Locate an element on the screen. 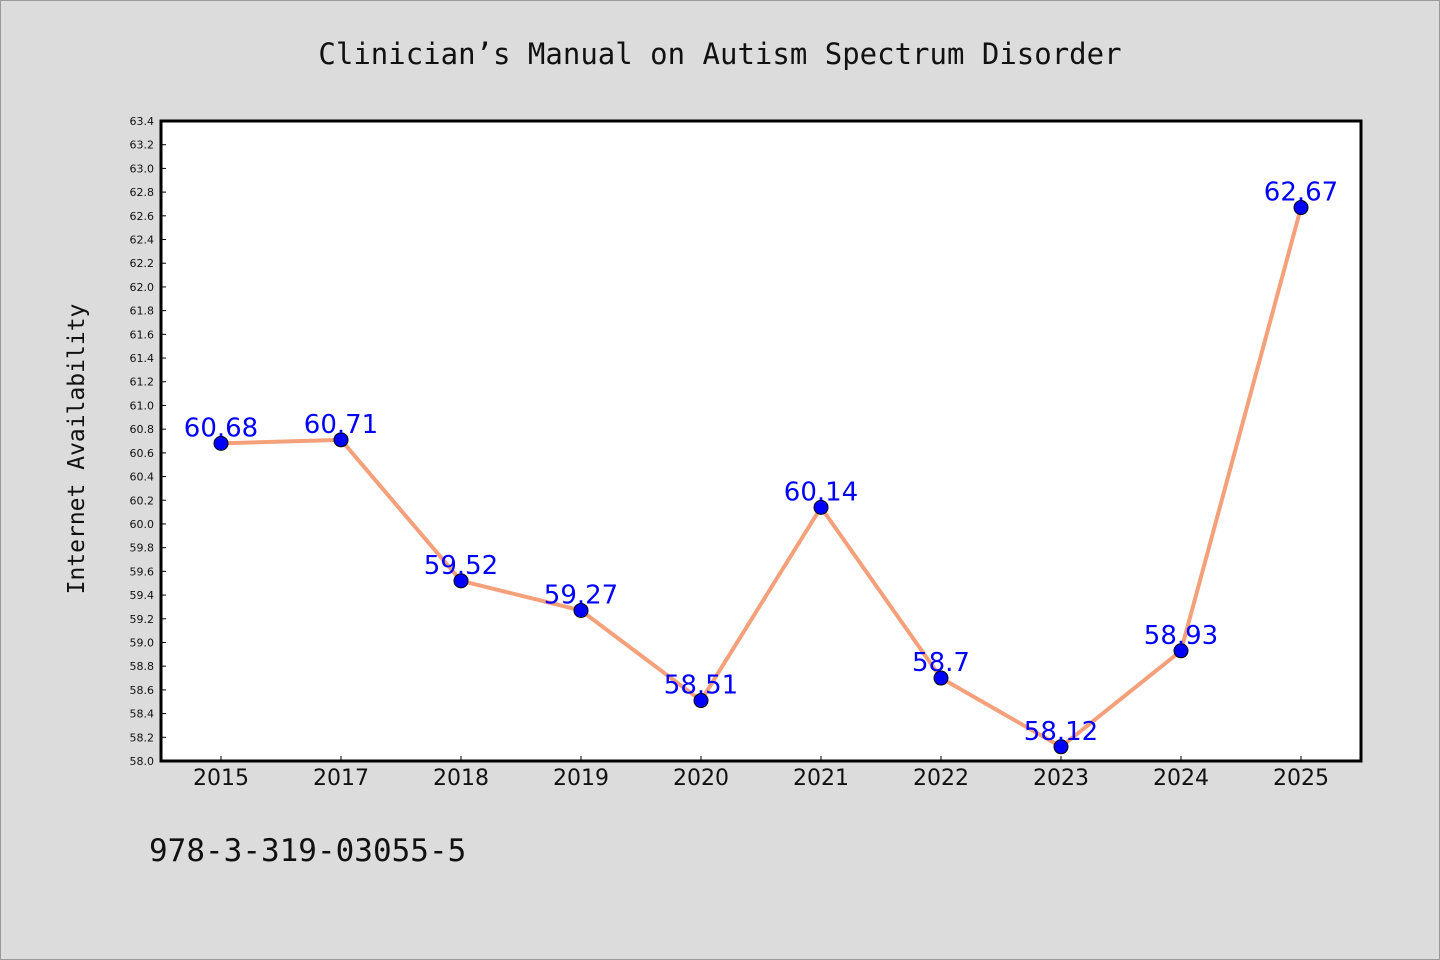 Image resolution: width=1440 pixels, height=960 pixels. y-tick-label: 62.2 is located at coordinates (142, 263).